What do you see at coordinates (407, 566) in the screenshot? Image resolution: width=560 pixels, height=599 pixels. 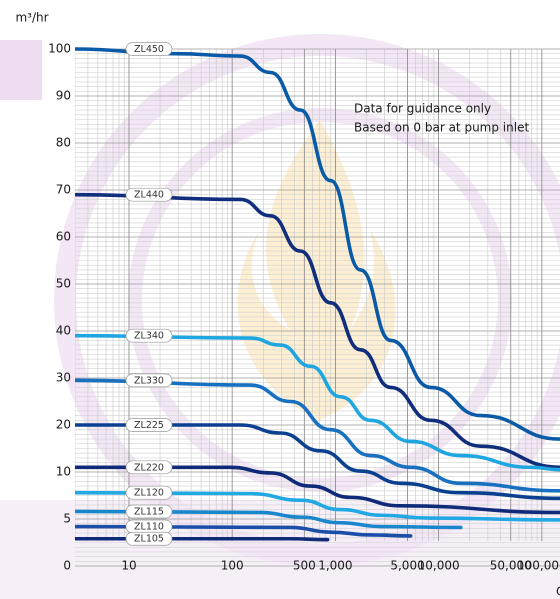 I see `x-tick-label: 5,000` at bounding box center [407, 566].